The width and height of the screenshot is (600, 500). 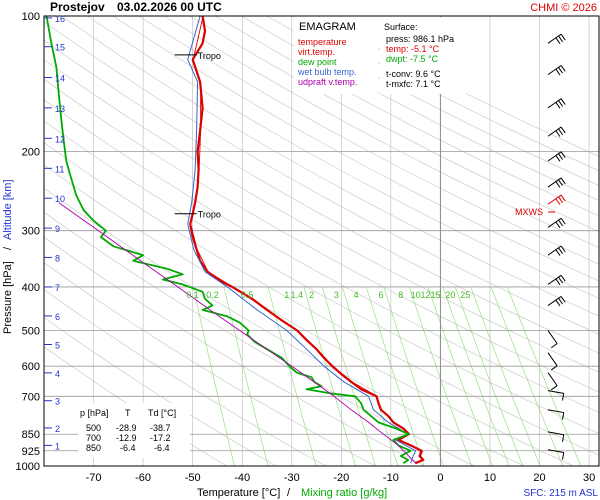 What do you see at coordinates (94, 413) in the screenshot?
I see `table-header-p: p [hPa]` at bounding box center [94, 413].